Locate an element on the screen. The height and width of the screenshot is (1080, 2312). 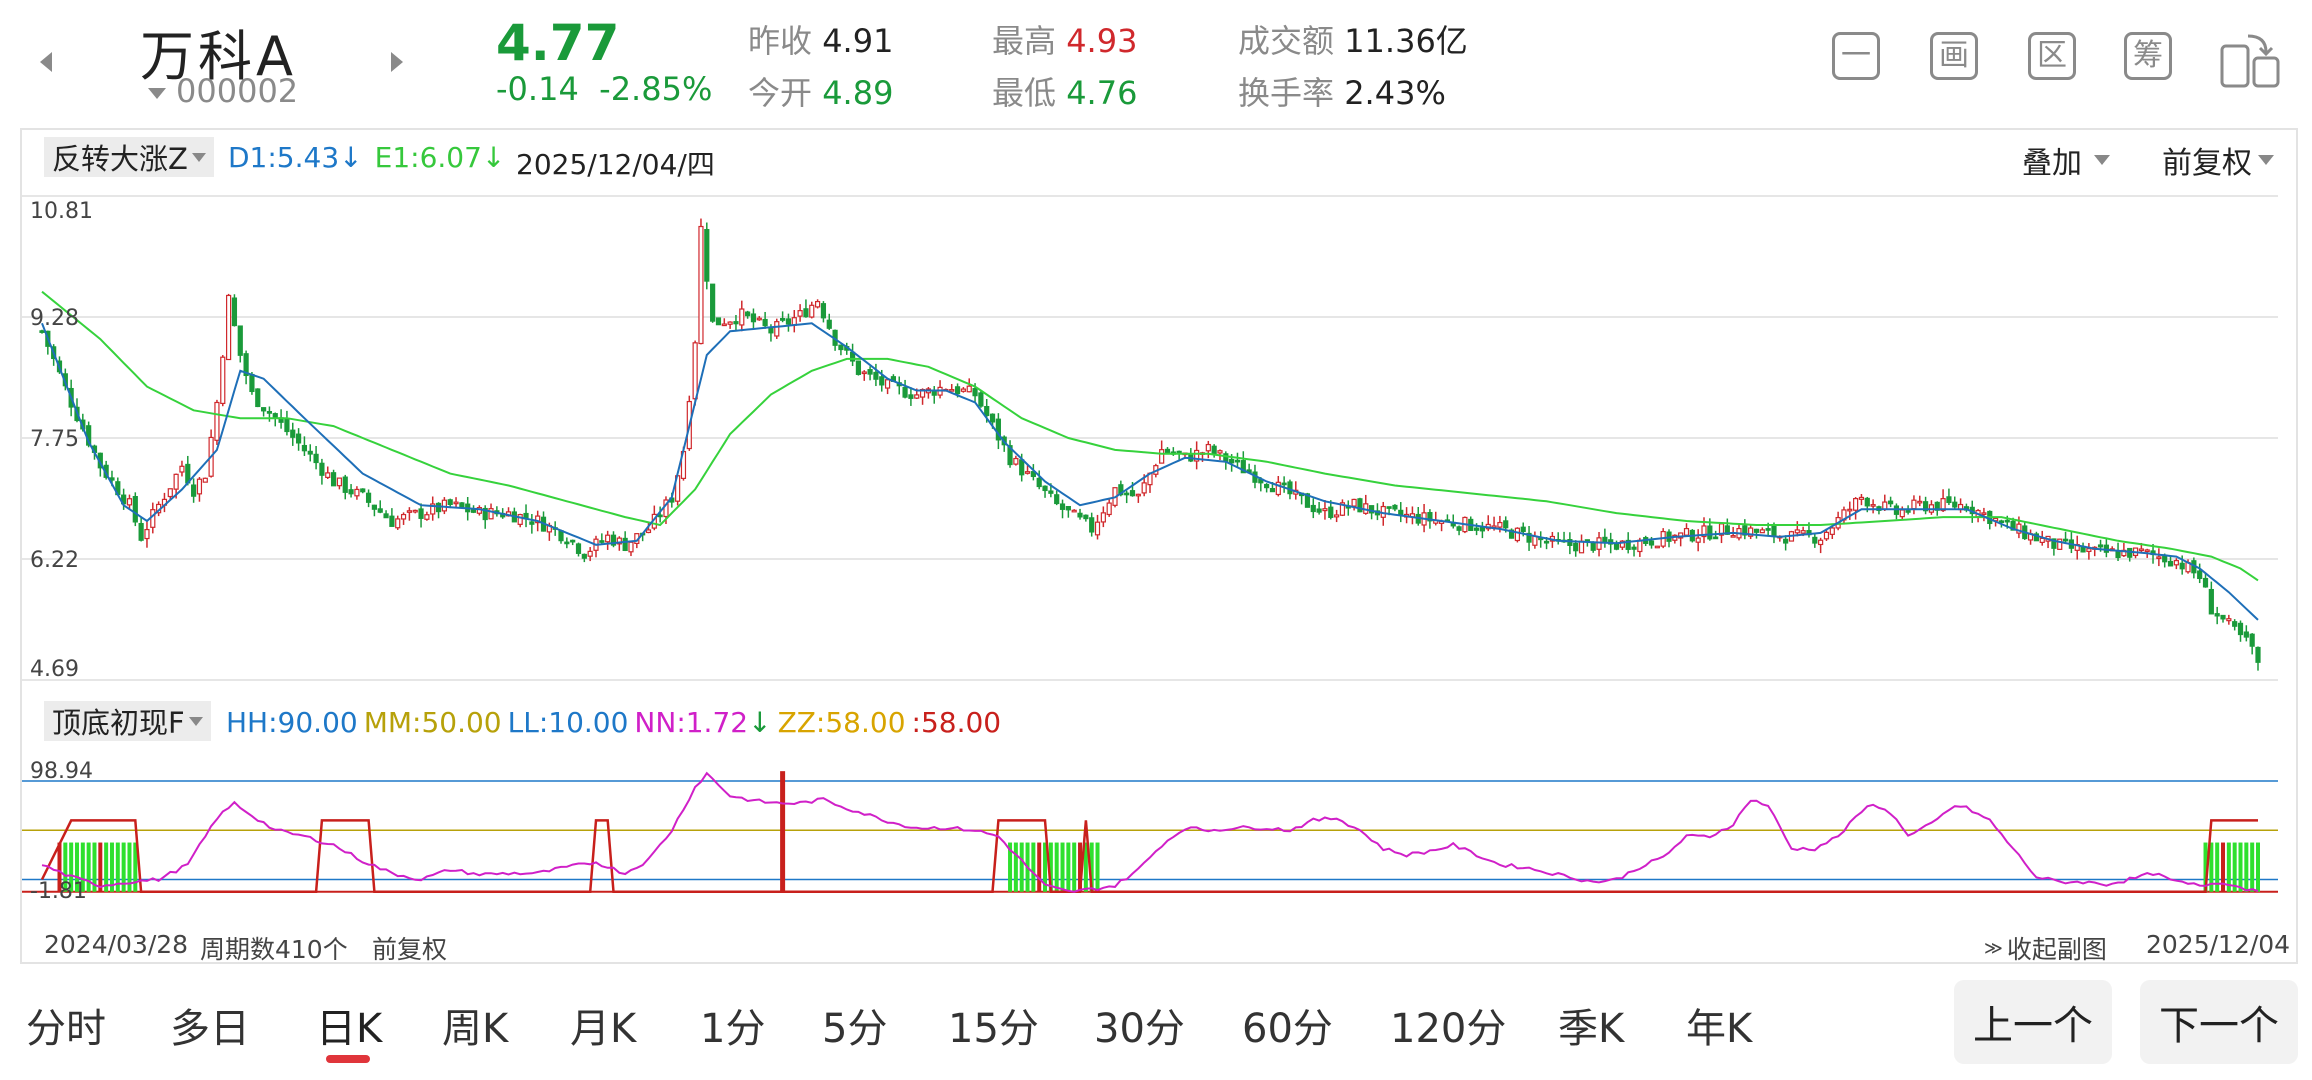
tab-1min: 1分 is located at coordinates (733, 1029).